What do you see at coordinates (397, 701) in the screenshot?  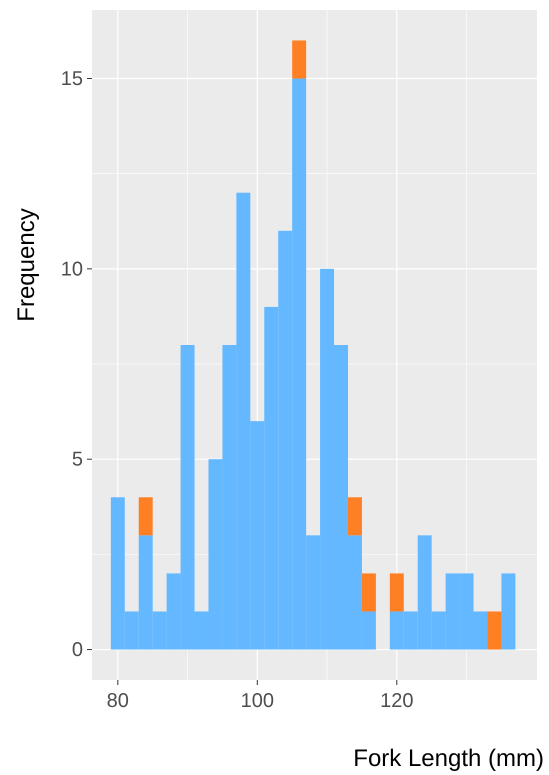 I see `x-tick-label: 120` at bounding box center [397, 701].